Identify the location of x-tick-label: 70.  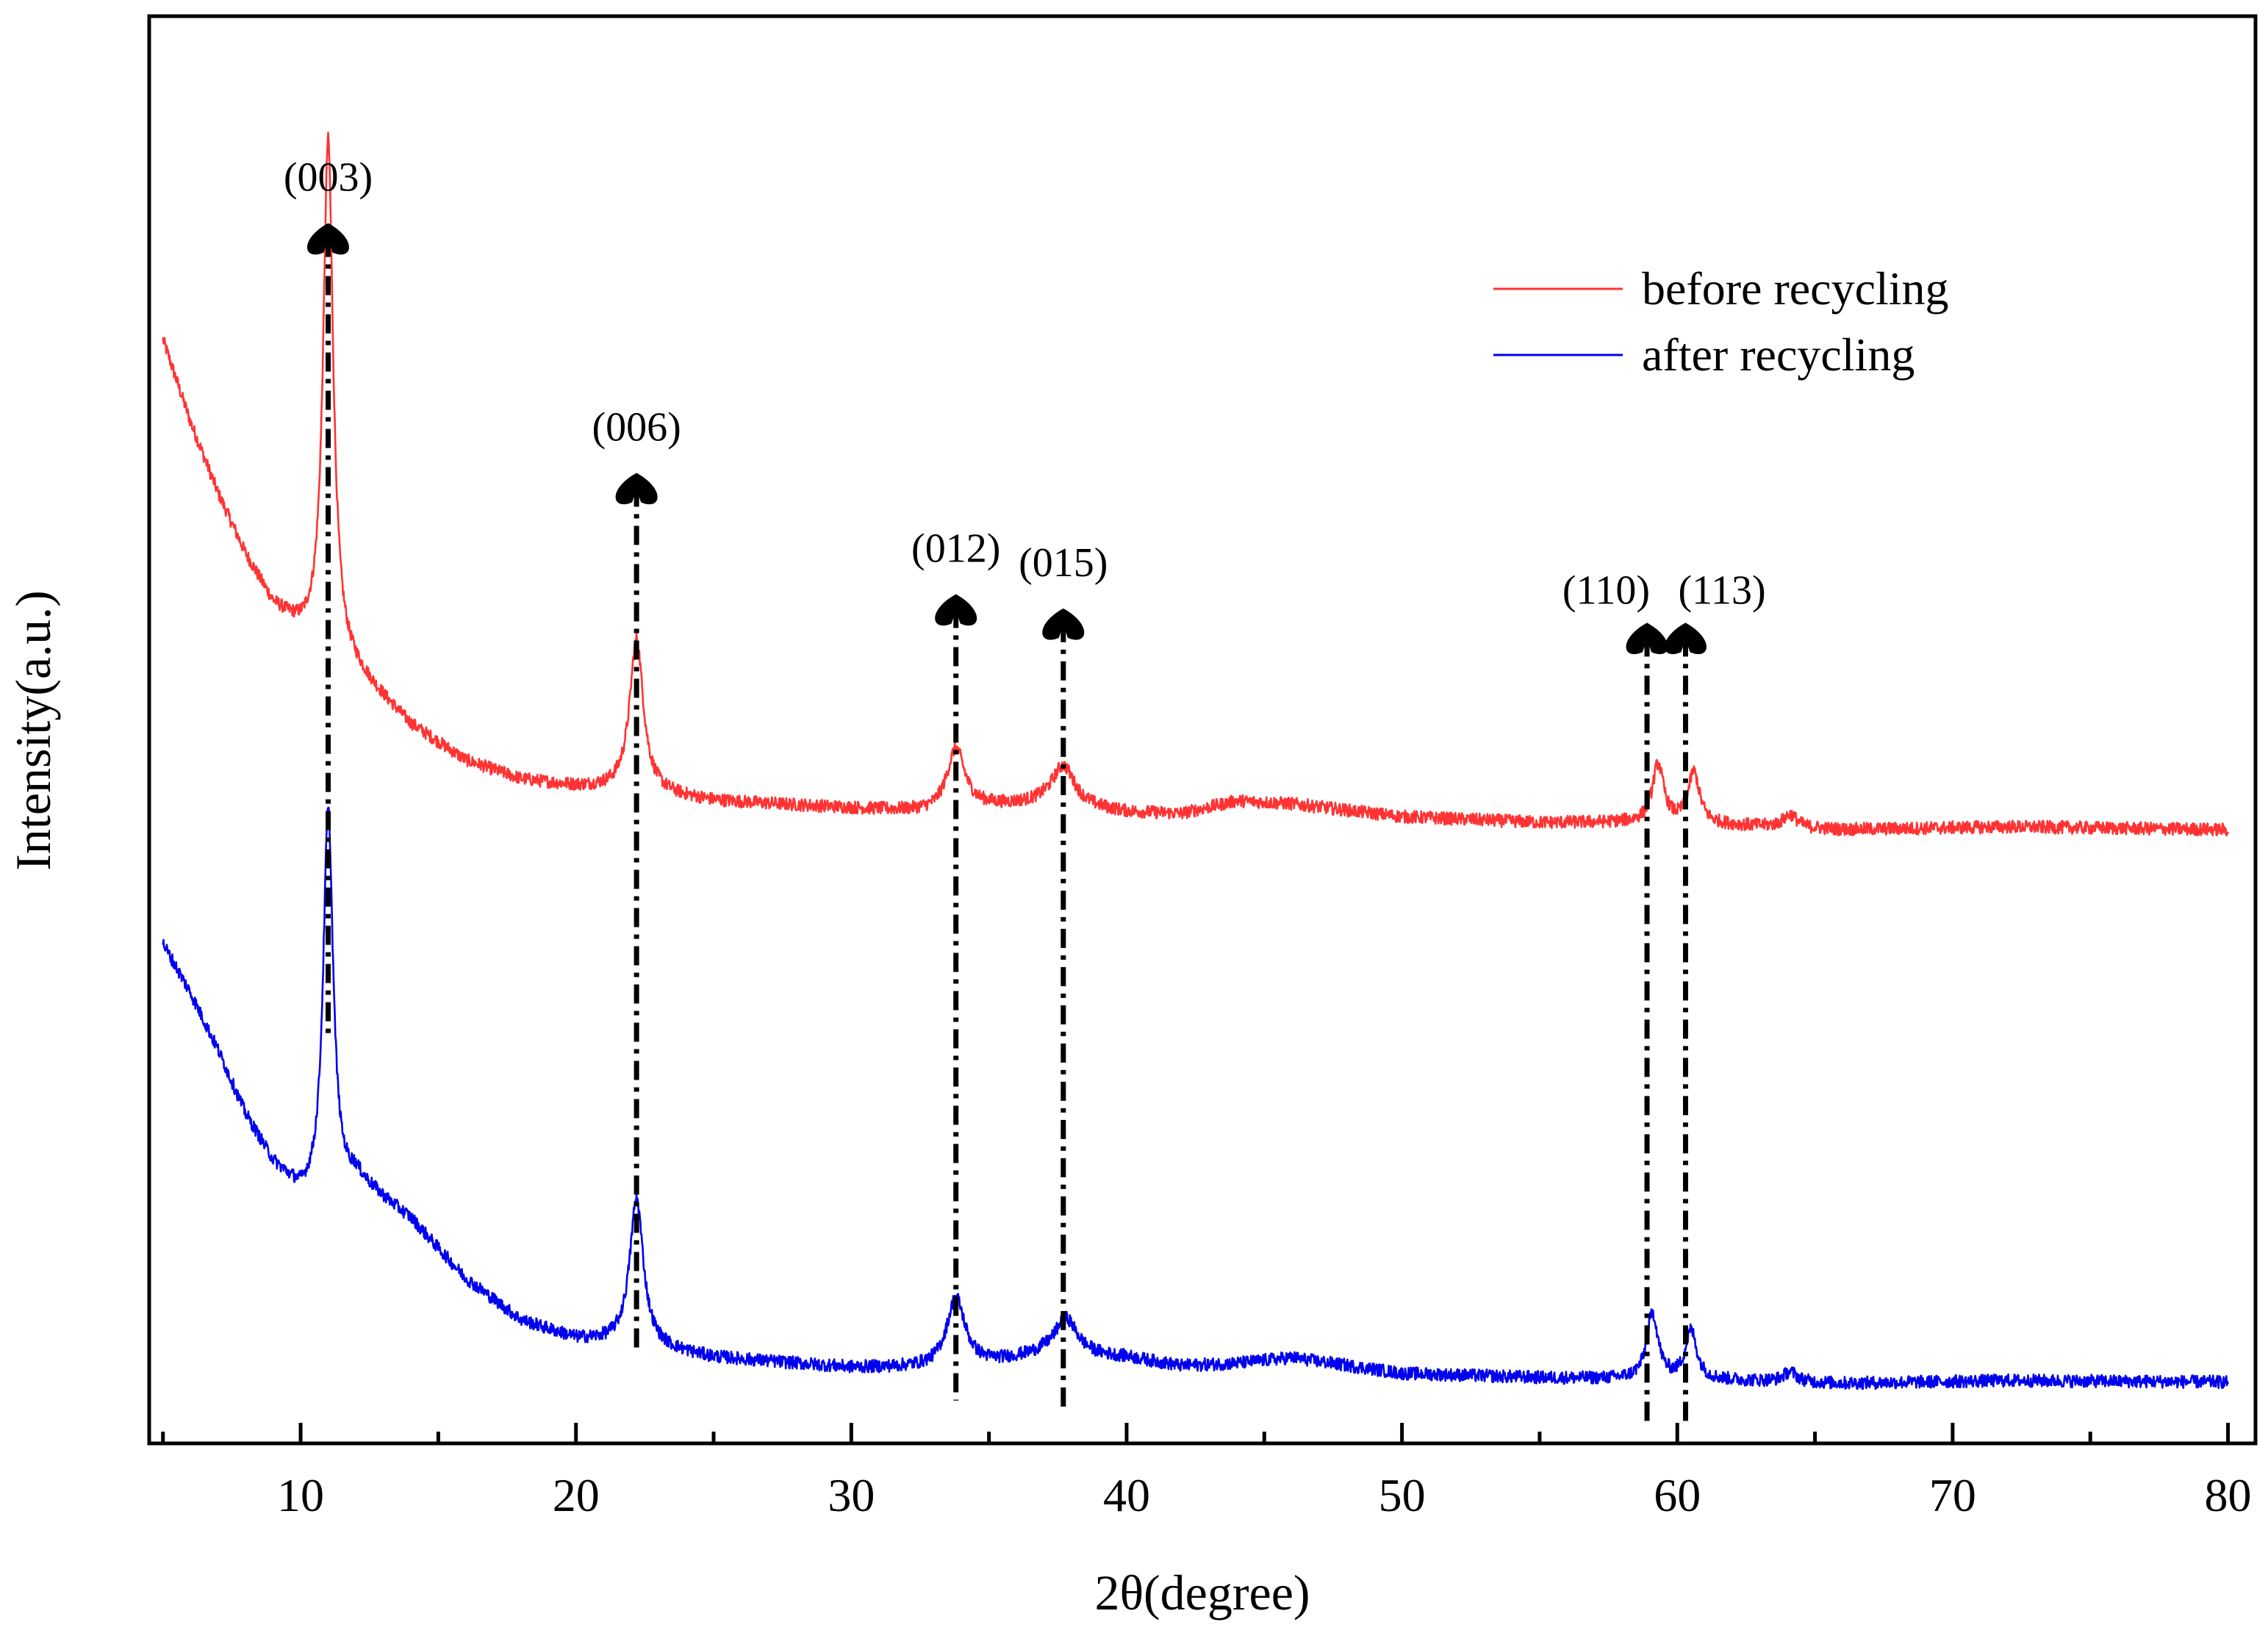
(1952, 1495).